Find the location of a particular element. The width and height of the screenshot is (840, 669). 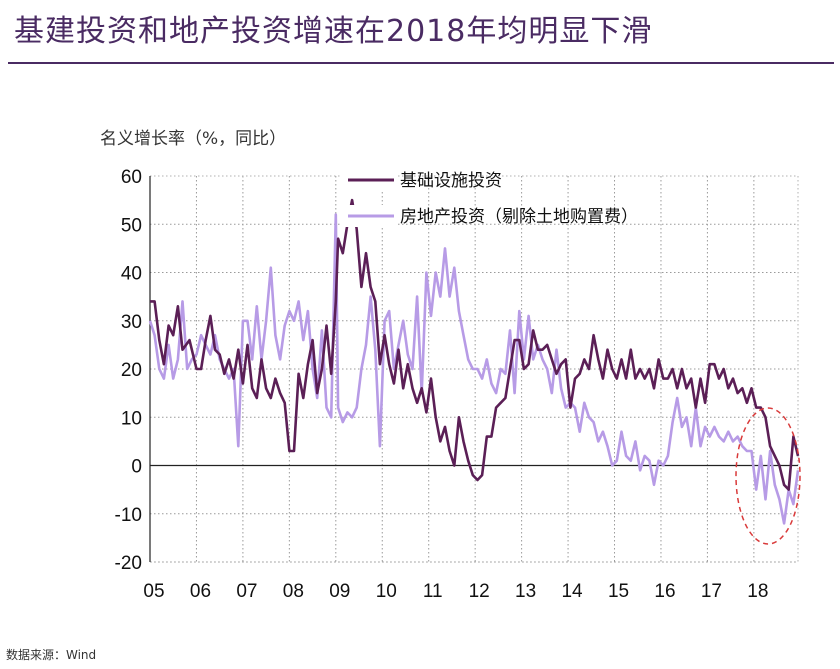

x-tick-label: 15 is located at coordinates (618, 591).